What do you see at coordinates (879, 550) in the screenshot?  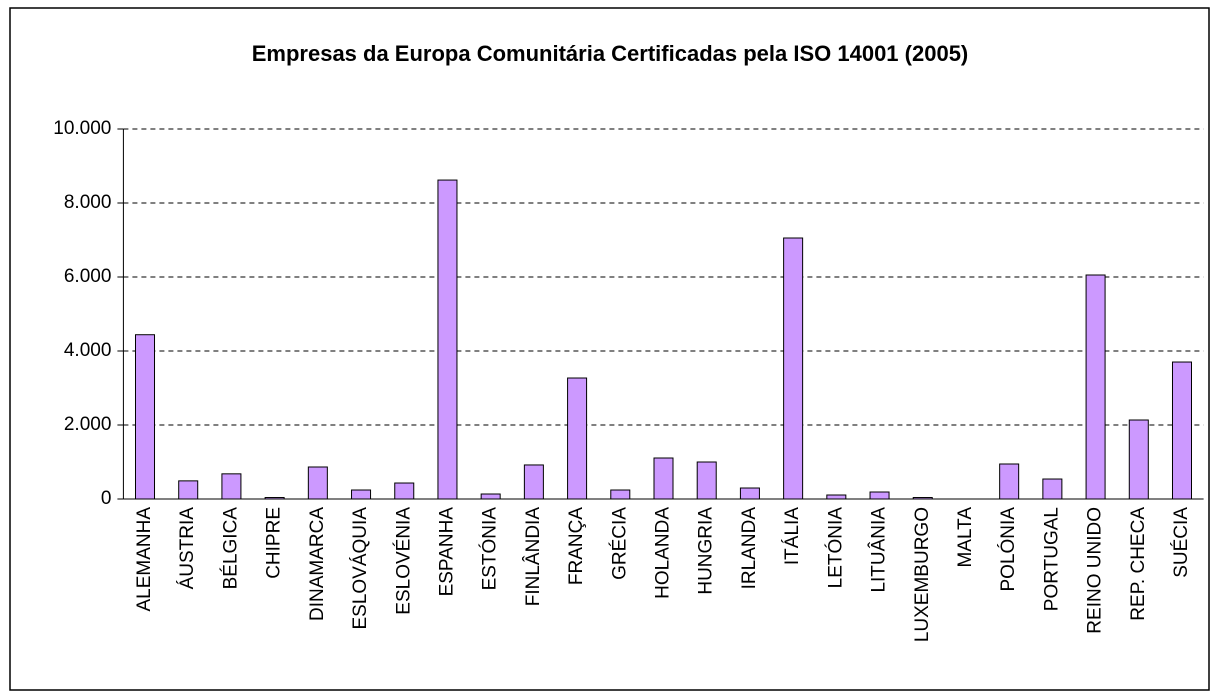 I see `x-tick-label: LITUÂNIA` at bounding box center [879, 550].